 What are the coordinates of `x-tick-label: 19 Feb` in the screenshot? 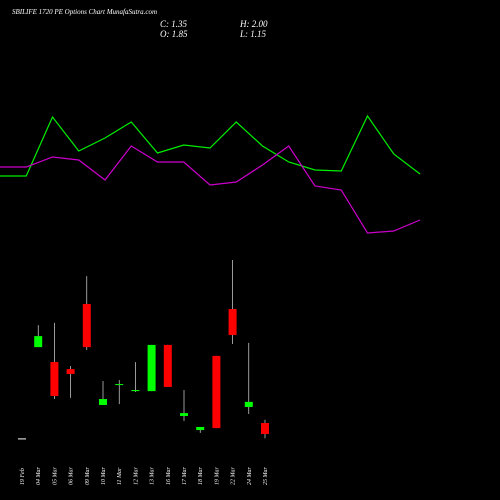 It's located at (23, 476).